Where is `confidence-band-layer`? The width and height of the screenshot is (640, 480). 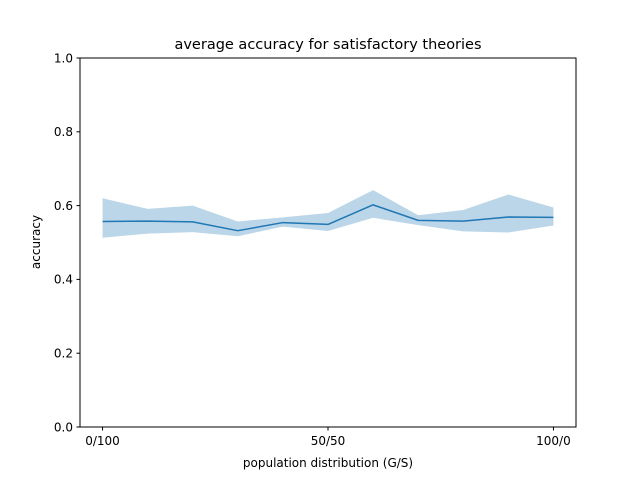
confidence-band-layer is located at coordinates (328, 214).